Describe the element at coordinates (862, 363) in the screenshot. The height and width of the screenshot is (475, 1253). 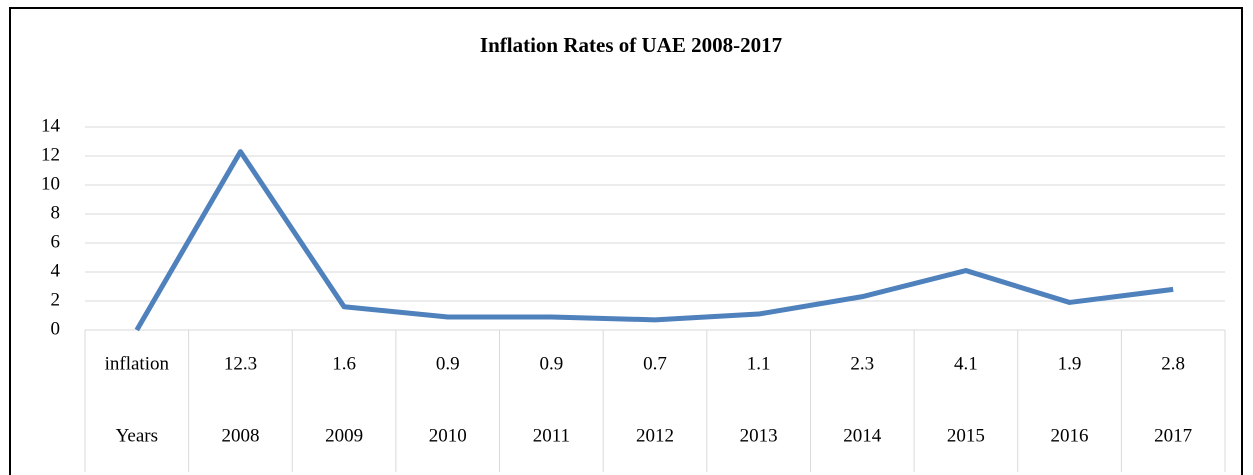
I see `data-label: 2.3` at that location.